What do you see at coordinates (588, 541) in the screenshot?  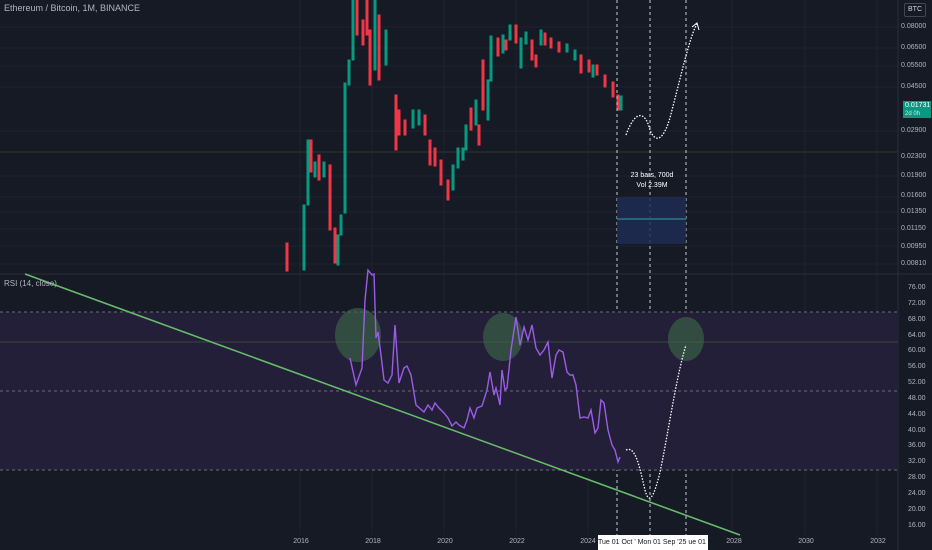 I see `x-label: 2024` at bounding box center [588, 541].